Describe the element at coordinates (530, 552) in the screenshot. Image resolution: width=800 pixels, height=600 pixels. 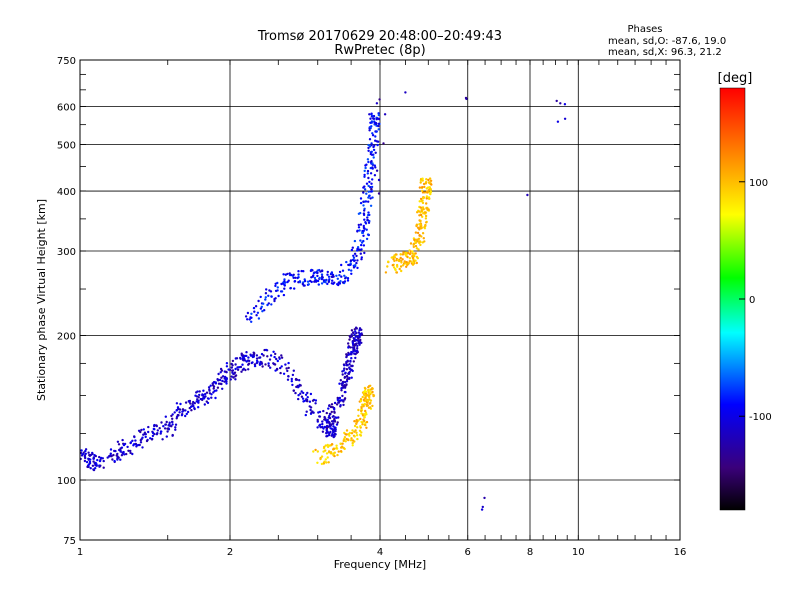
I see `x-tick-label: 8` at that location.